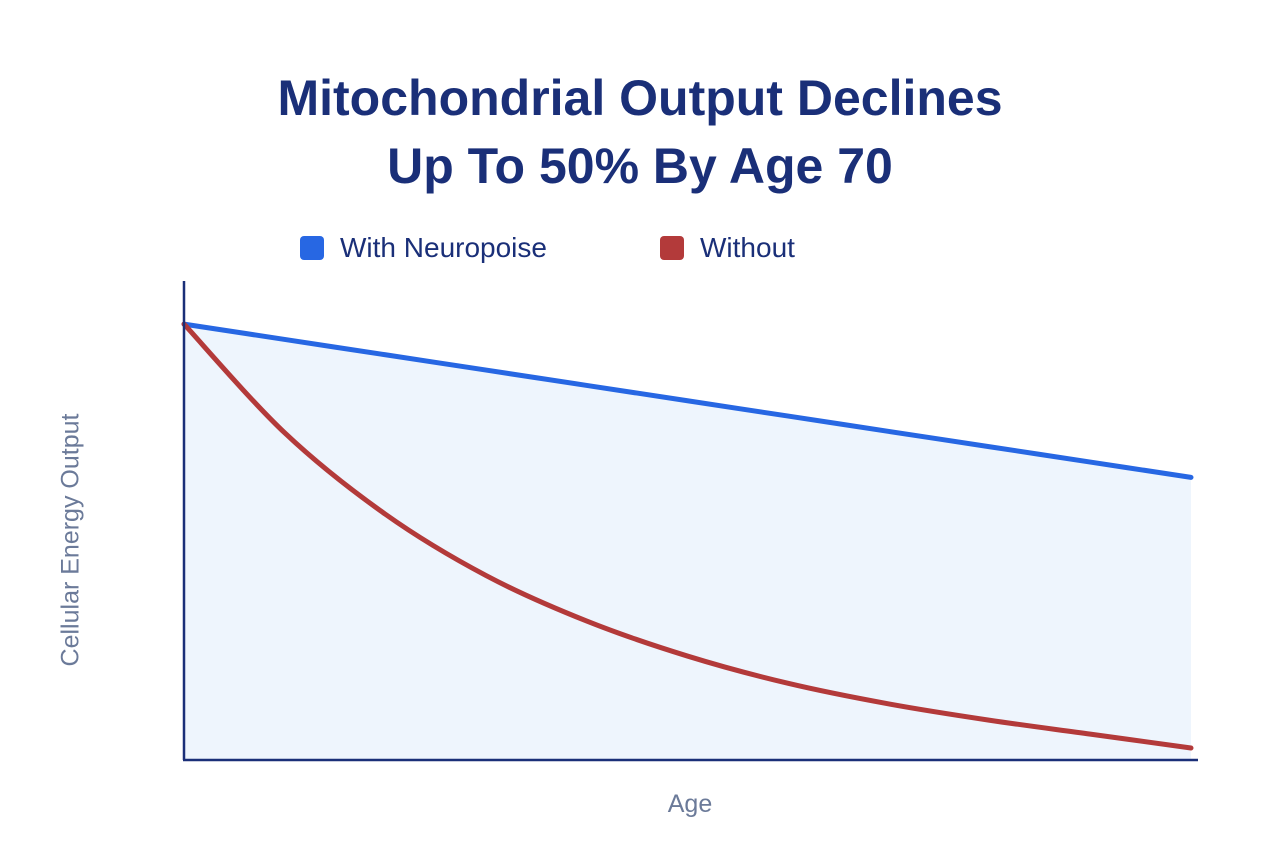 This screenshot has height=852, width=1280. What do you see at coordinates (687, 400) in the screenshot?
I see `series-line-with-neuropoise` at bounding box center [687, 400].